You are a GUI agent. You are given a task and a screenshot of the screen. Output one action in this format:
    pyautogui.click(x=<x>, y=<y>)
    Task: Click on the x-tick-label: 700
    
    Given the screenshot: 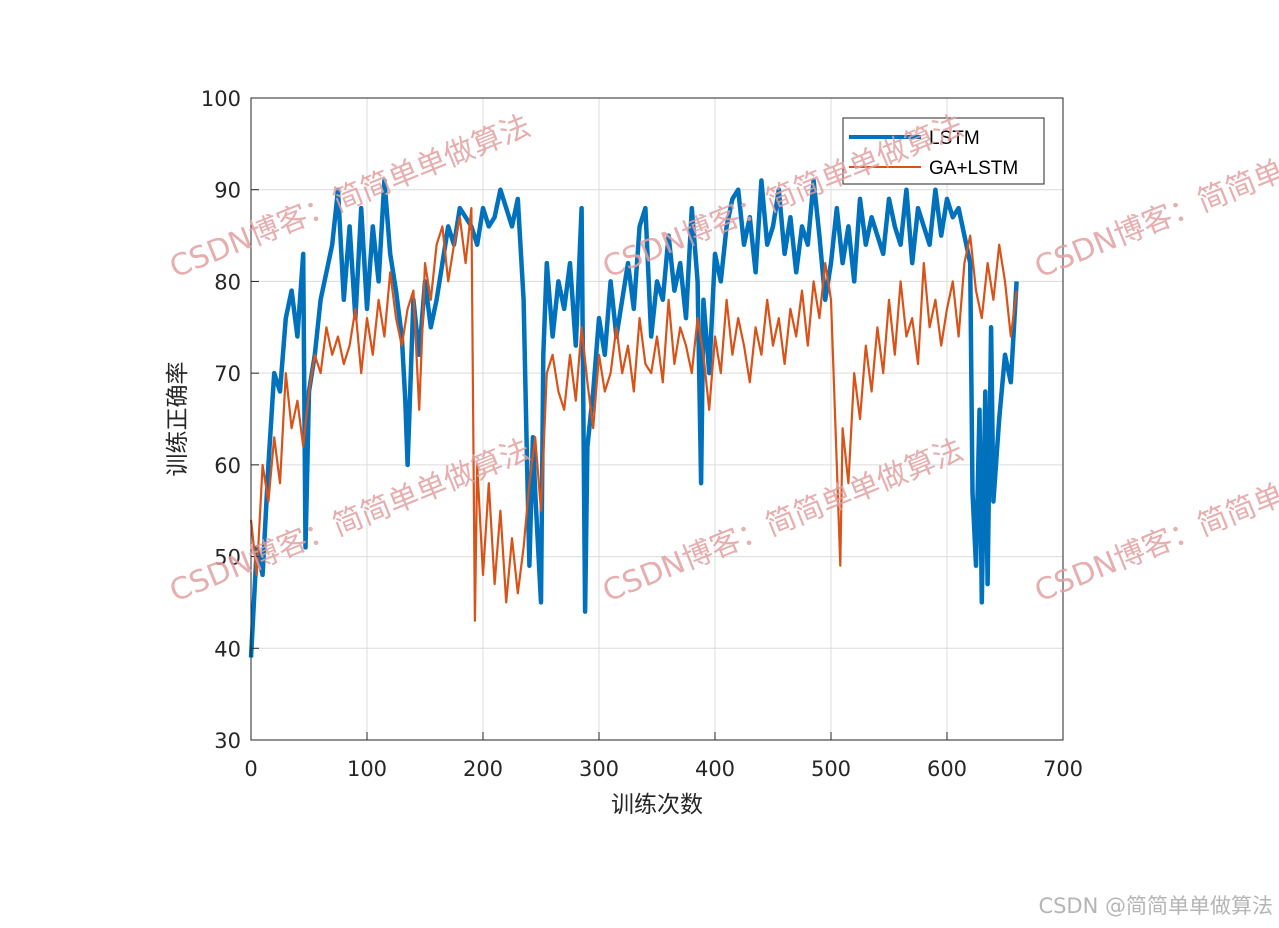 What is the action you would take?
    pyautogui.click(x=1063, y=769)
    